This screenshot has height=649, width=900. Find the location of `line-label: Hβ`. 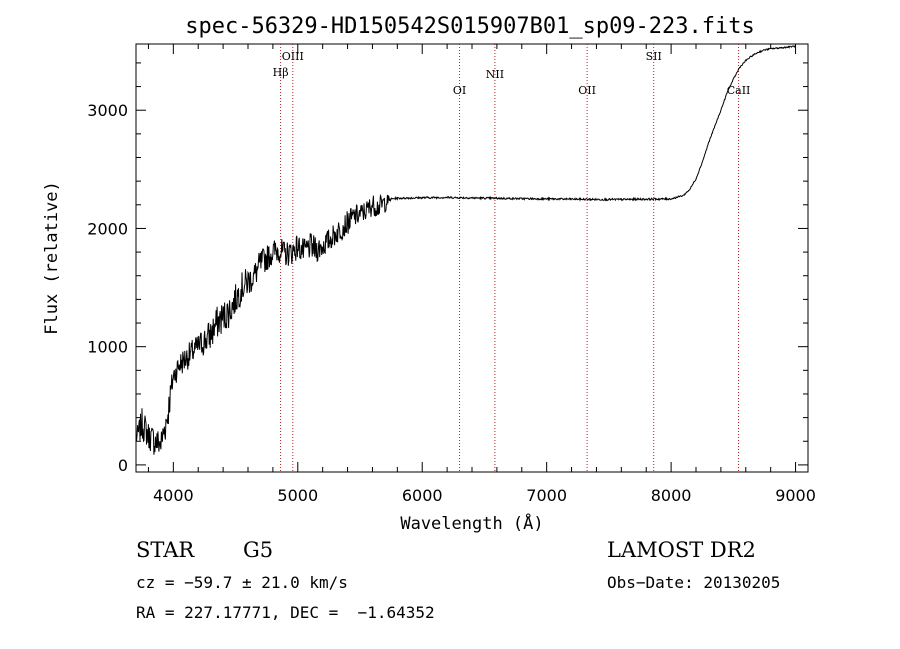

line-label: Hβ is located at coordinates (281, 72).